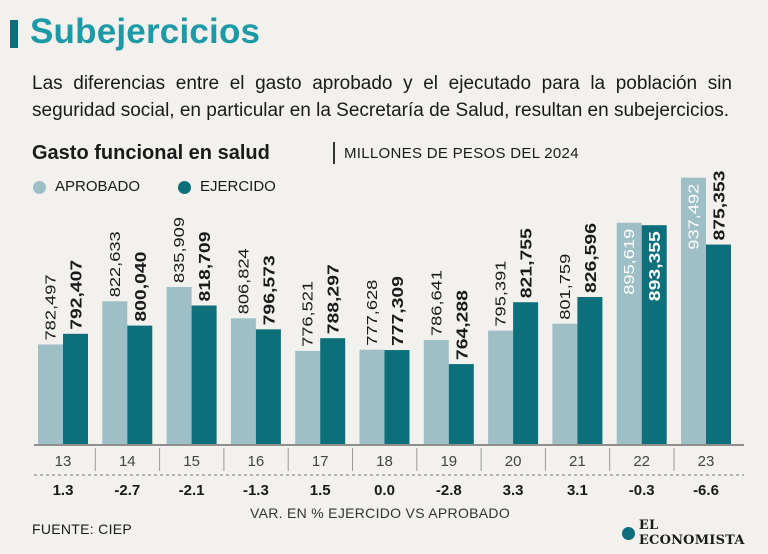 This screenshot has height=554, width=768. Describe the element at coordinates (192, 490) in the screenshot. I see `variation-value: -2.1` at that location.